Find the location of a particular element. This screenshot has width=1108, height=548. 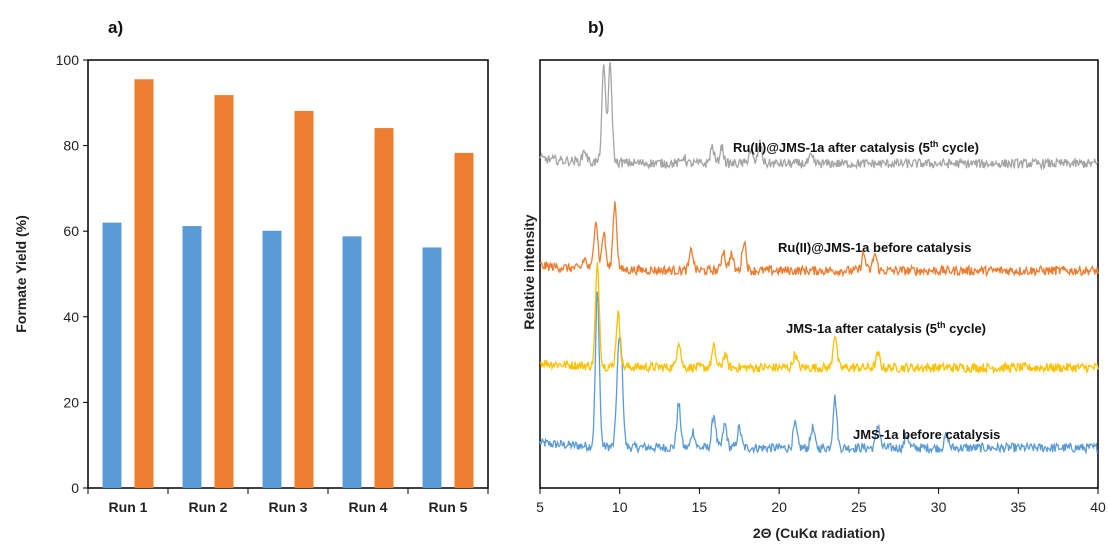

x-tick-label: 30 is located at coordinates (939, 507).